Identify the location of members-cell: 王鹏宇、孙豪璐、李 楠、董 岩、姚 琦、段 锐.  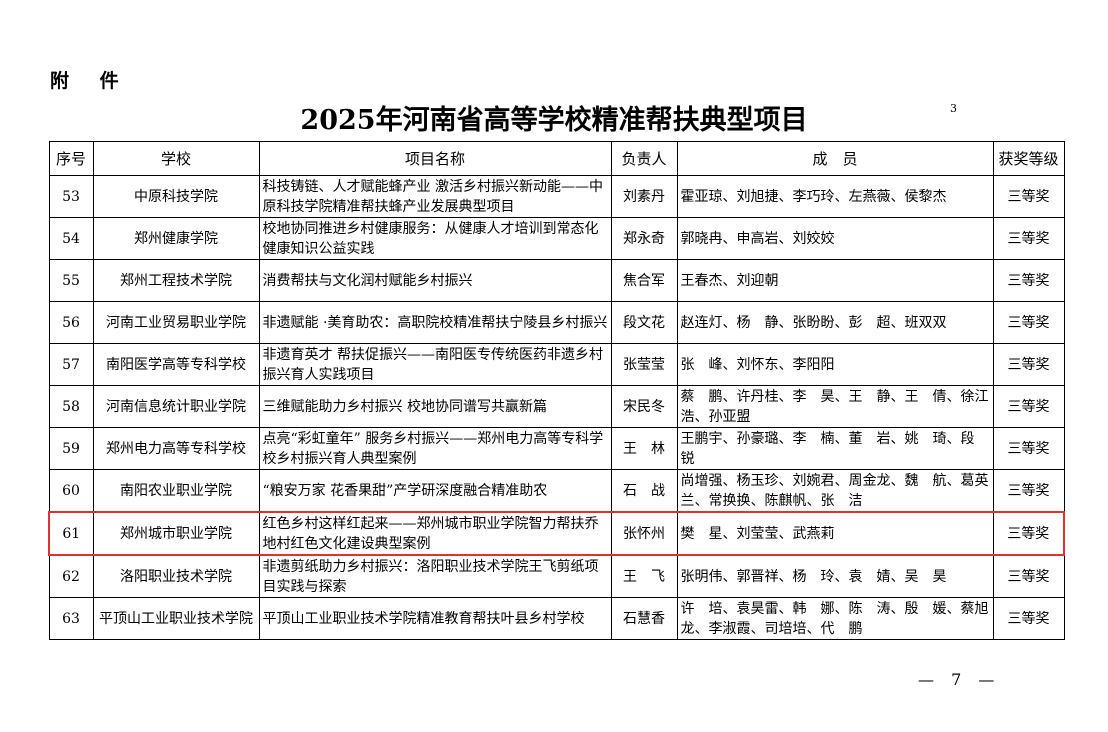
(835, 448).